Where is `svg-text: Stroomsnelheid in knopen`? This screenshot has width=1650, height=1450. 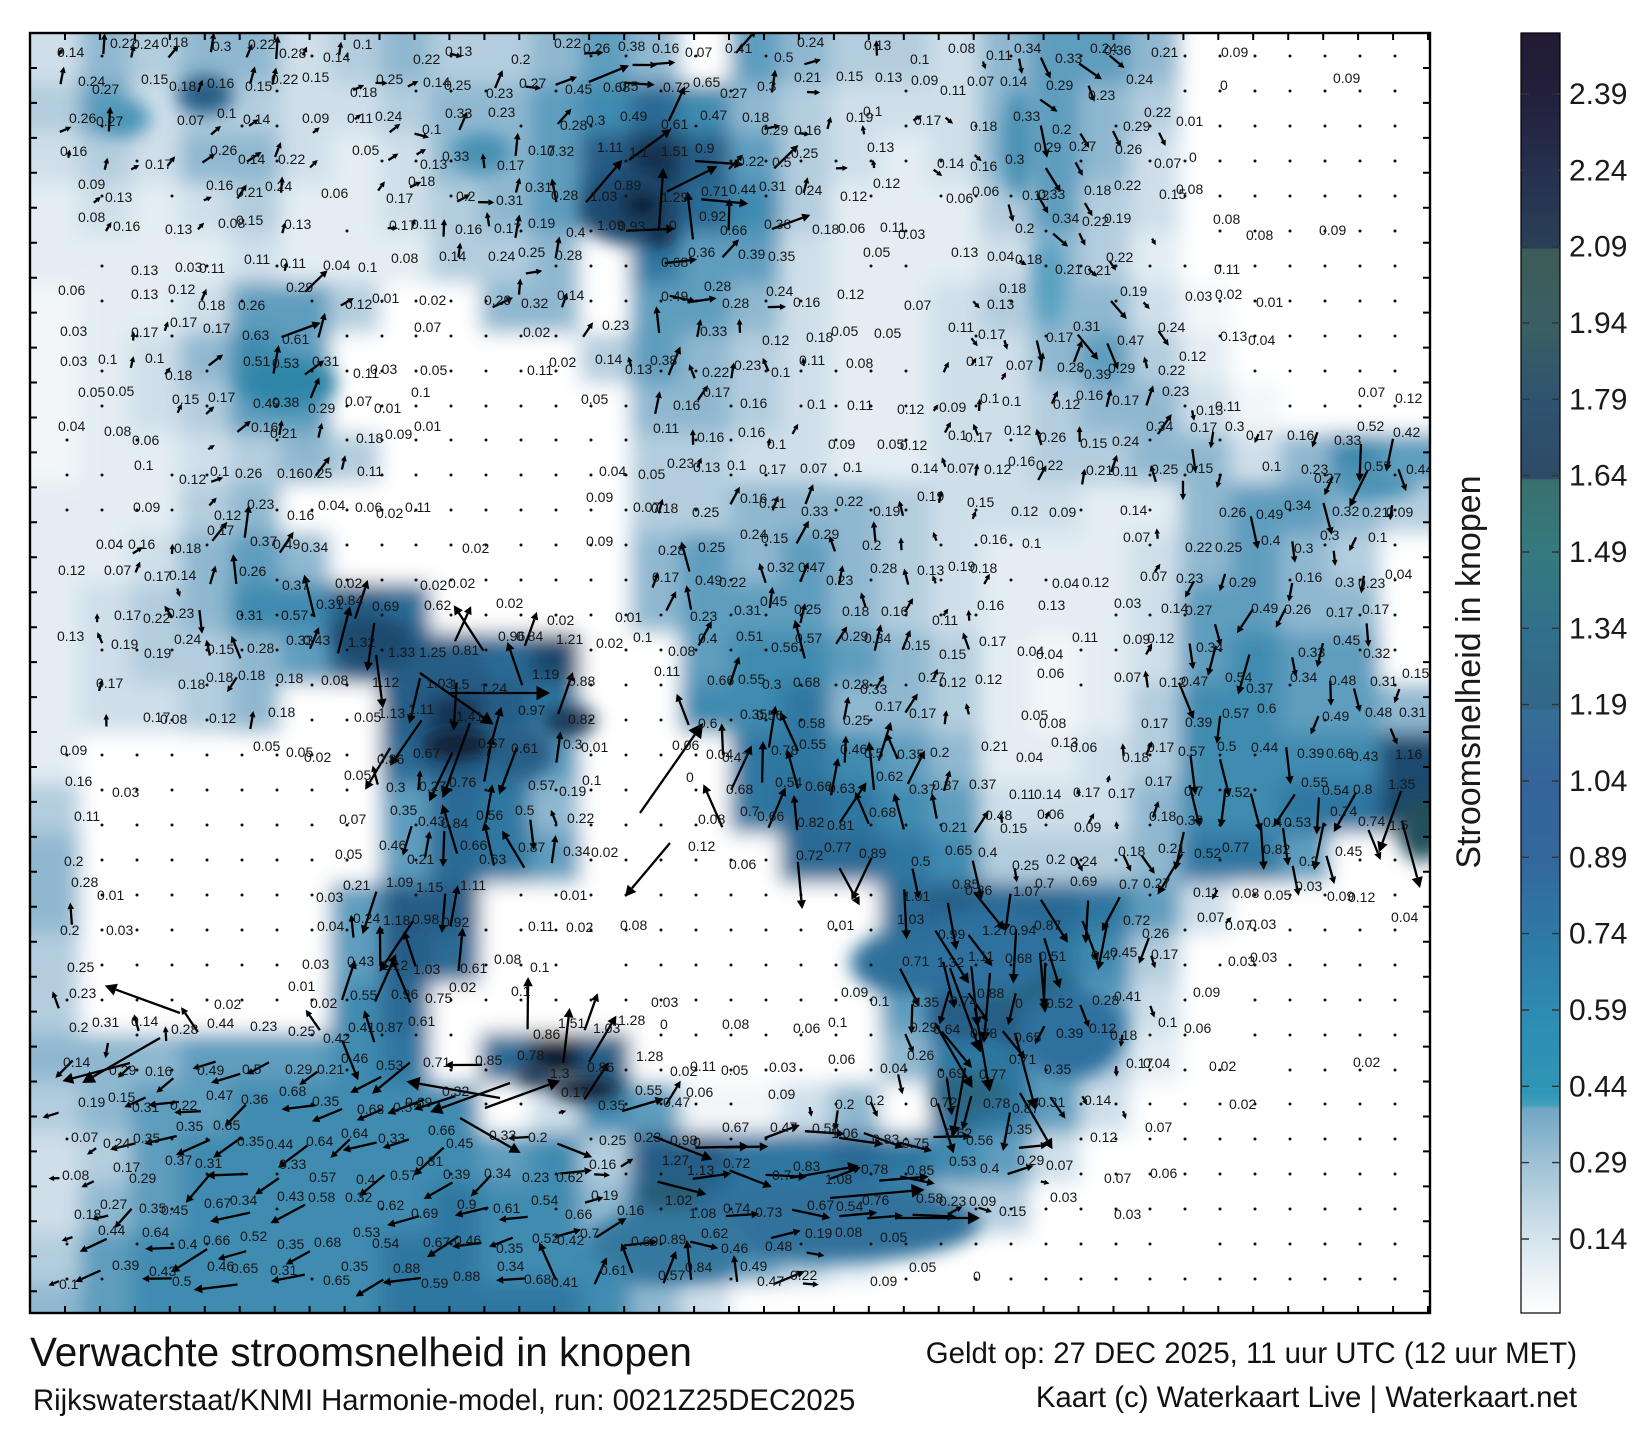
svg-text: Stroomsnelheid in knopen is located at coordinates (1469, 671).